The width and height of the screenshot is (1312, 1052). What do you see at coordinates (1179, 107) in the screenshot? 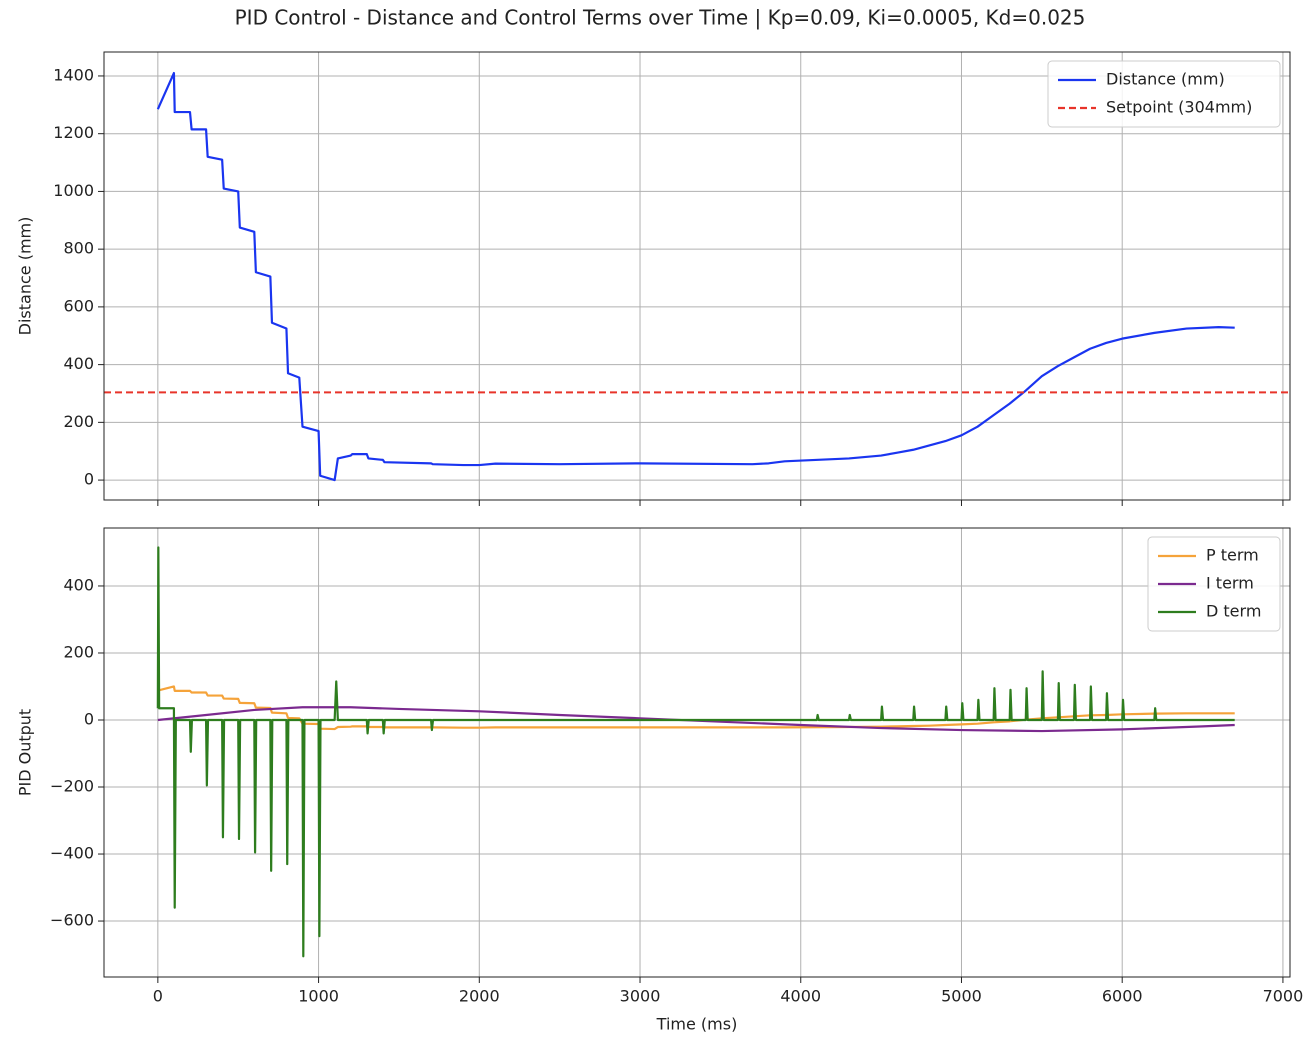
I see `legend-label: Setpoint (304mm)` at bounding box center [1179, 107].